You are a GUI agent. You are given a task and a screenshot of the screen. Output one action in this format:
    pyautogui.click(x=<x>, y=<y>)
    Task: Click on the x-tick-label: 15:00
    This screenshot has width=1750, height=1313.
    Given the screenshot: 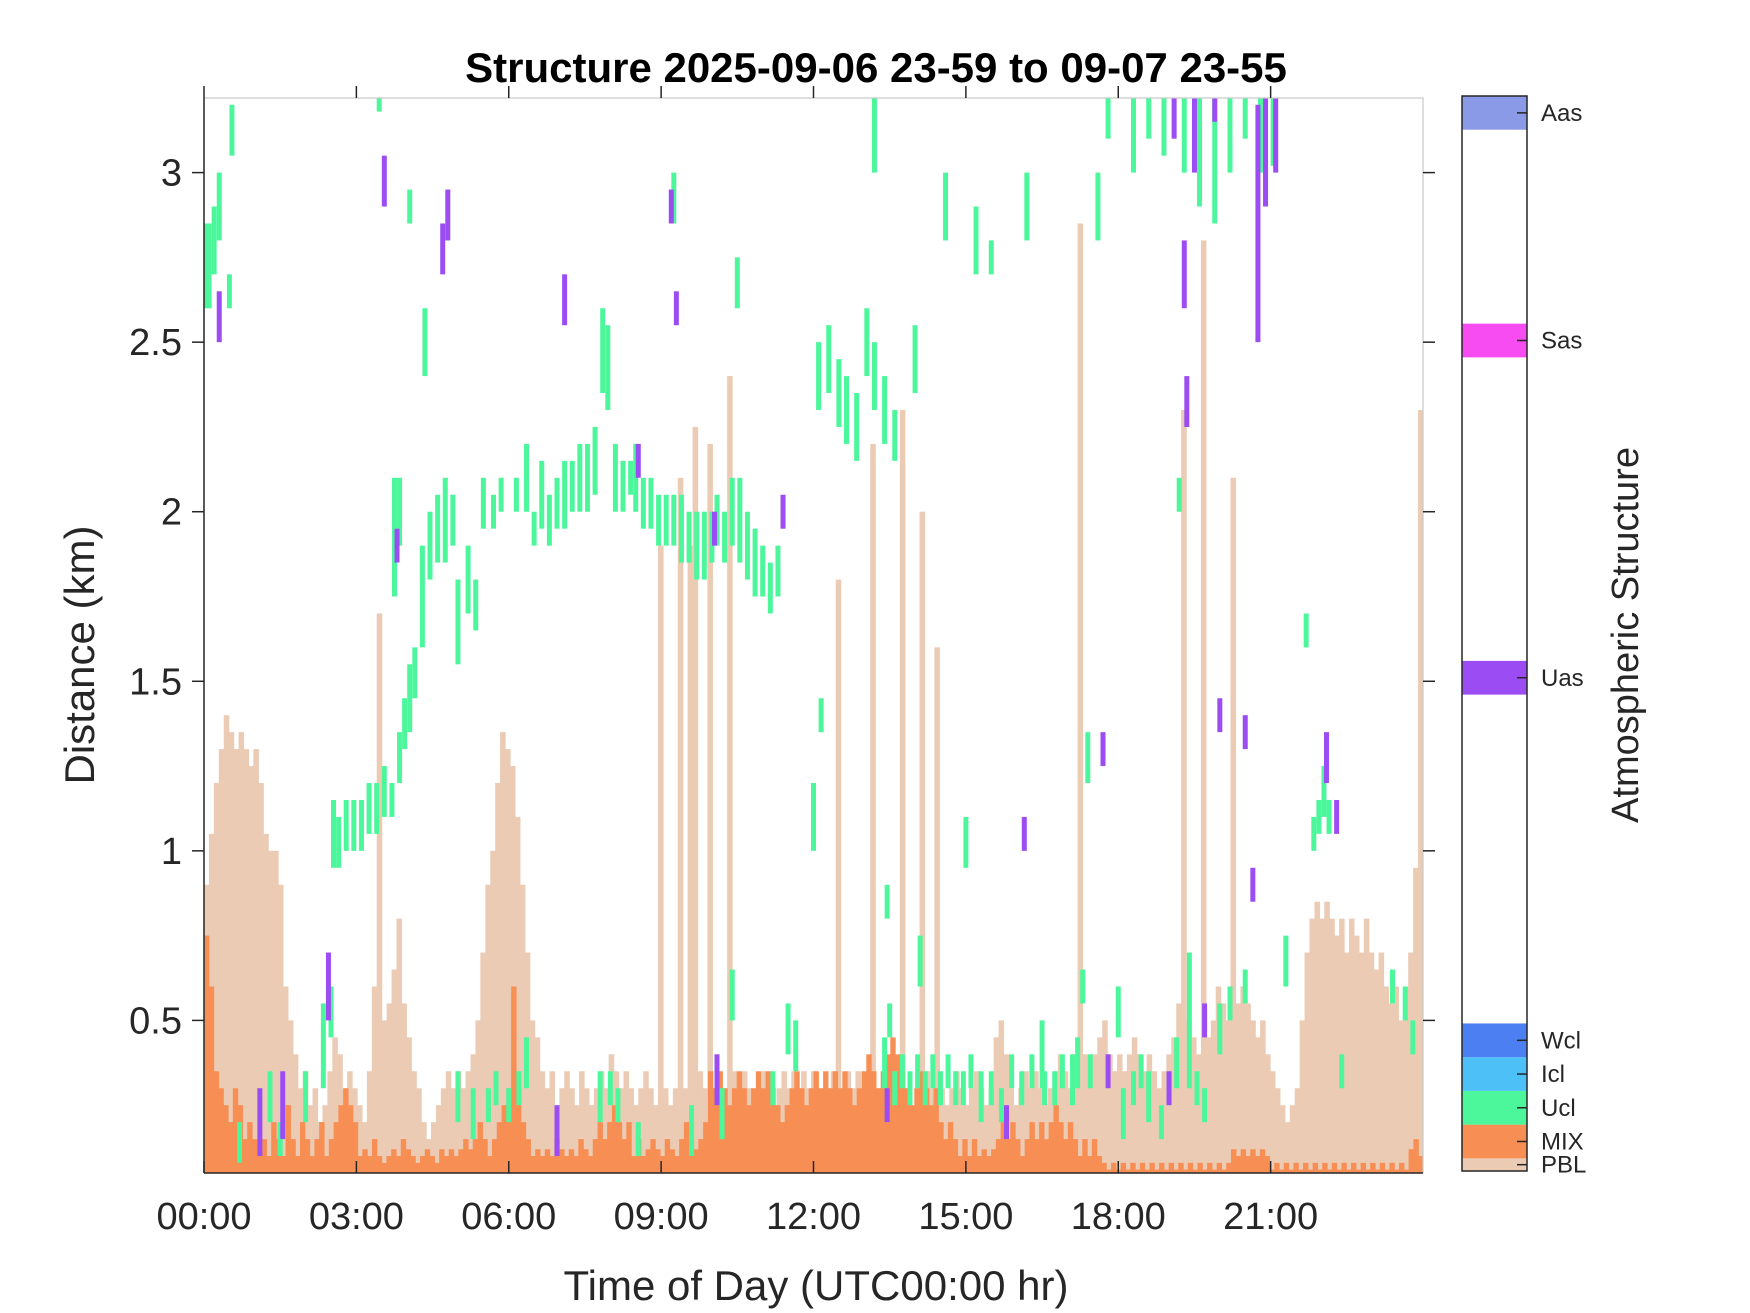 What is the action you would take?
    pyautogui.click(x=965, y=1217)
    